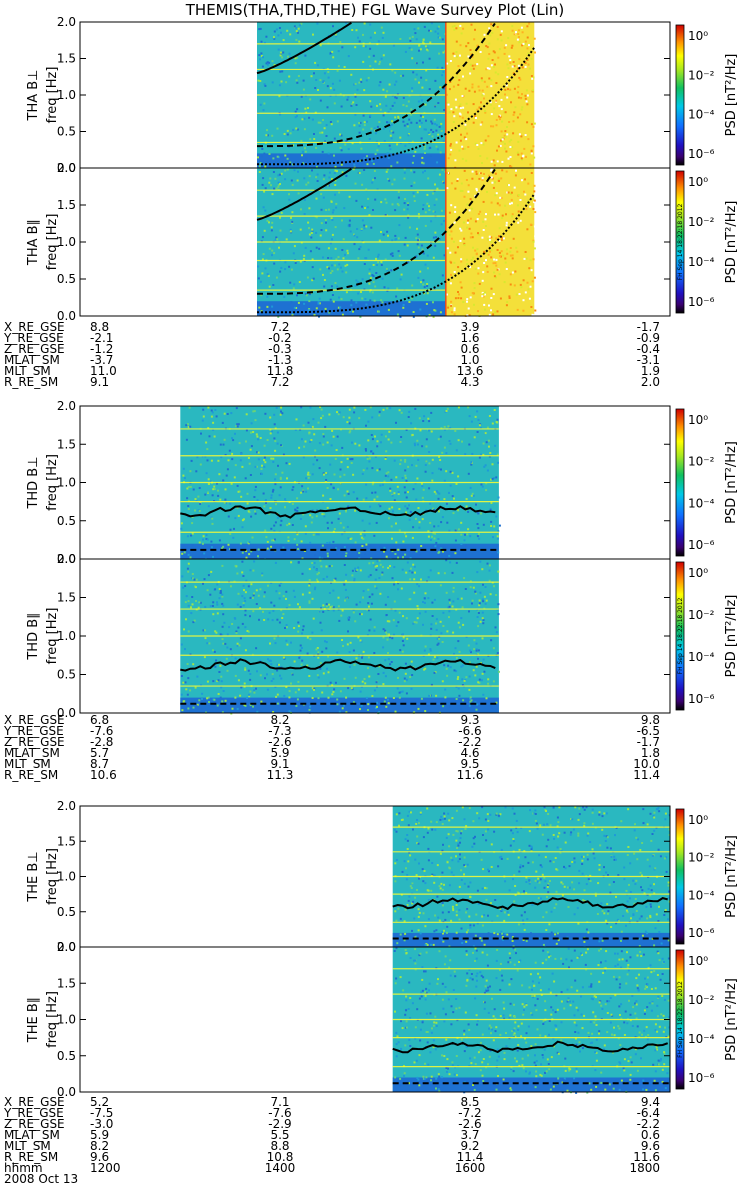 The image size is (750, 1200). What do you see at coordinates (470, 371) in the screenshot?
I see `eph-value: 13.6` at bounding box center [470, 371].